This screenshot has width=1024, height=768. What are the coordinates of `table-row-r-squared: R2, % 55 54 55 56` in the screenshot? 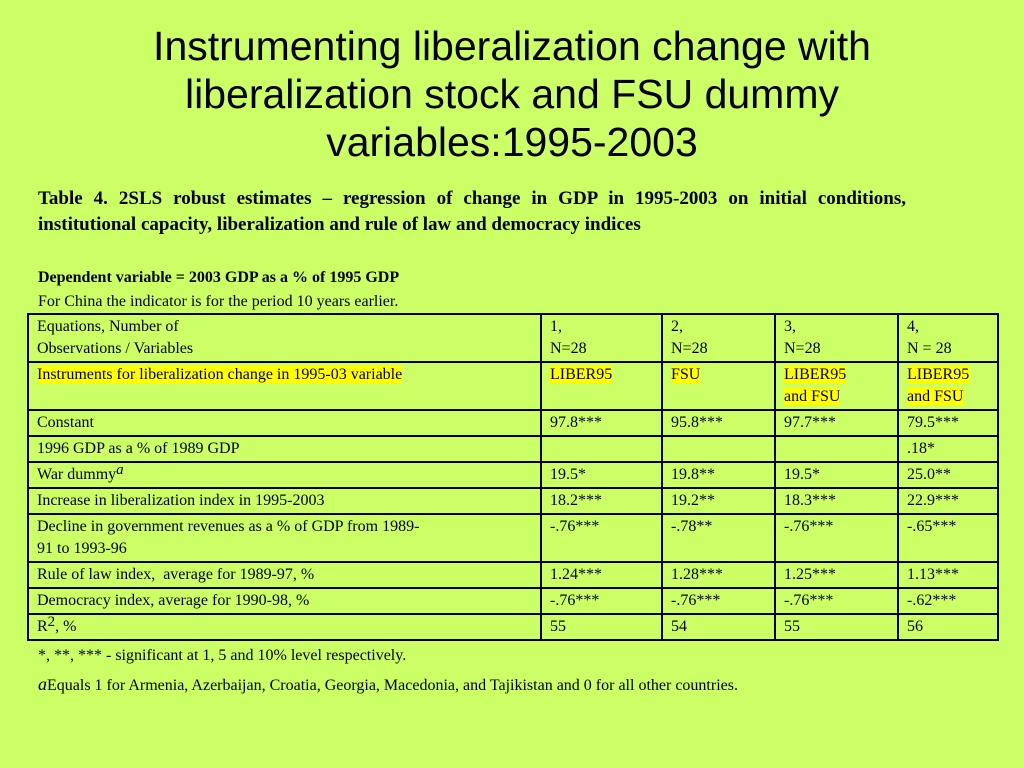 It's located at (513, 627).